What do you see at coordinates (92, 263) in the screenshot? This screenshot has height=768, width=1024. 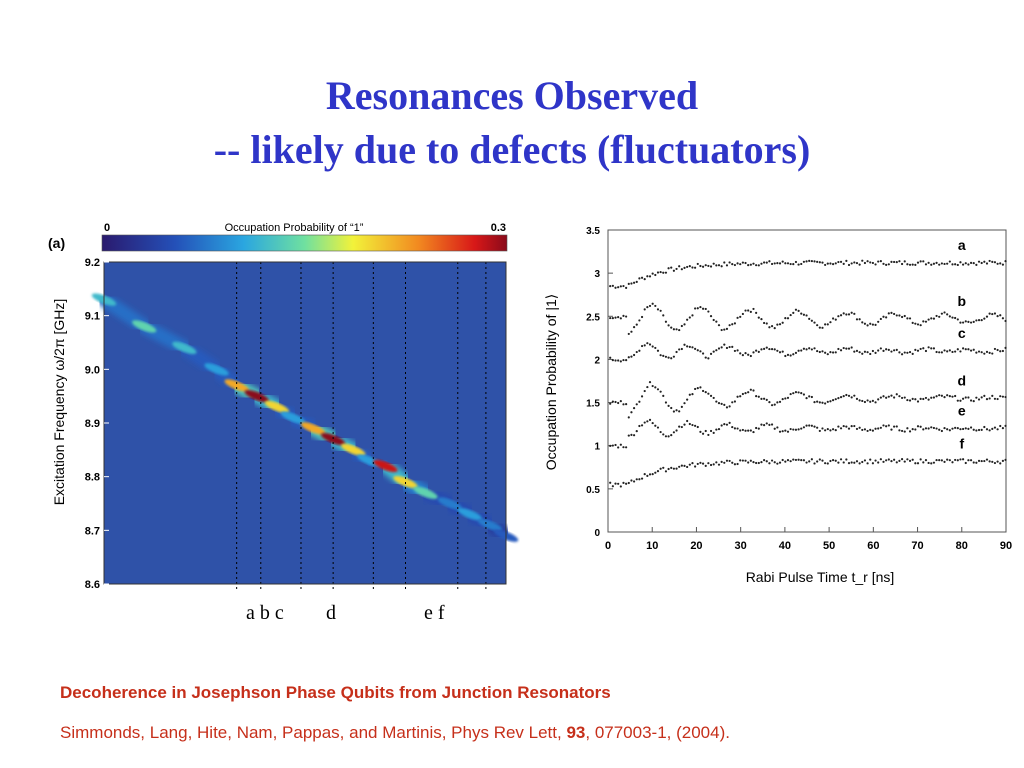 I see `heatmap-y-tick-label: 9.2` at bounding box center [92, 263].